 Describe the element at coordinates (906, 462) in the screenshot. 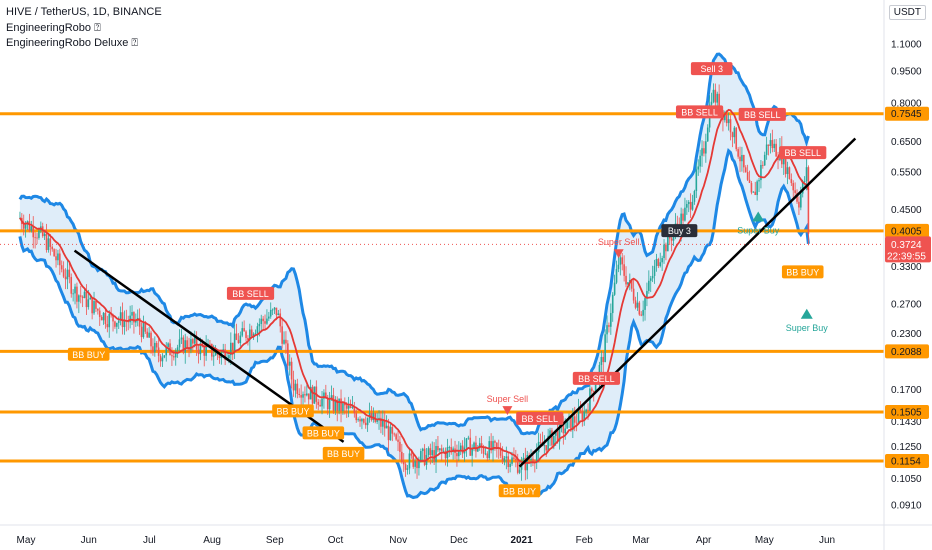

I see `level-tag-label: 0.1154` at that location.